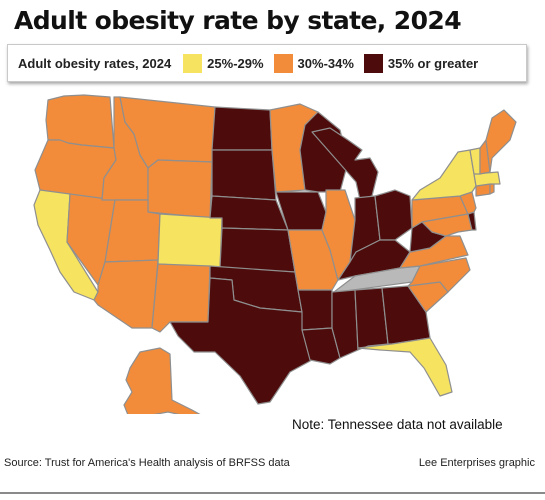 This screenshot has width=545, height=500. I want to click on state-tx, so click(241, 341).